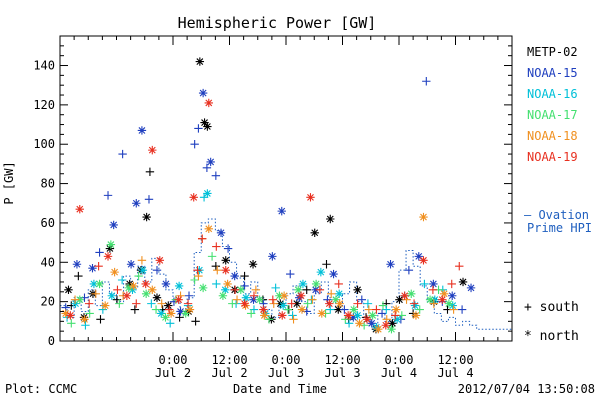 The image size is (600, 400). What do you see at coordinates (399, 360) in the screenshot?
I see `x-tick-label-time: 0:00` at bounding box center [399, 360].